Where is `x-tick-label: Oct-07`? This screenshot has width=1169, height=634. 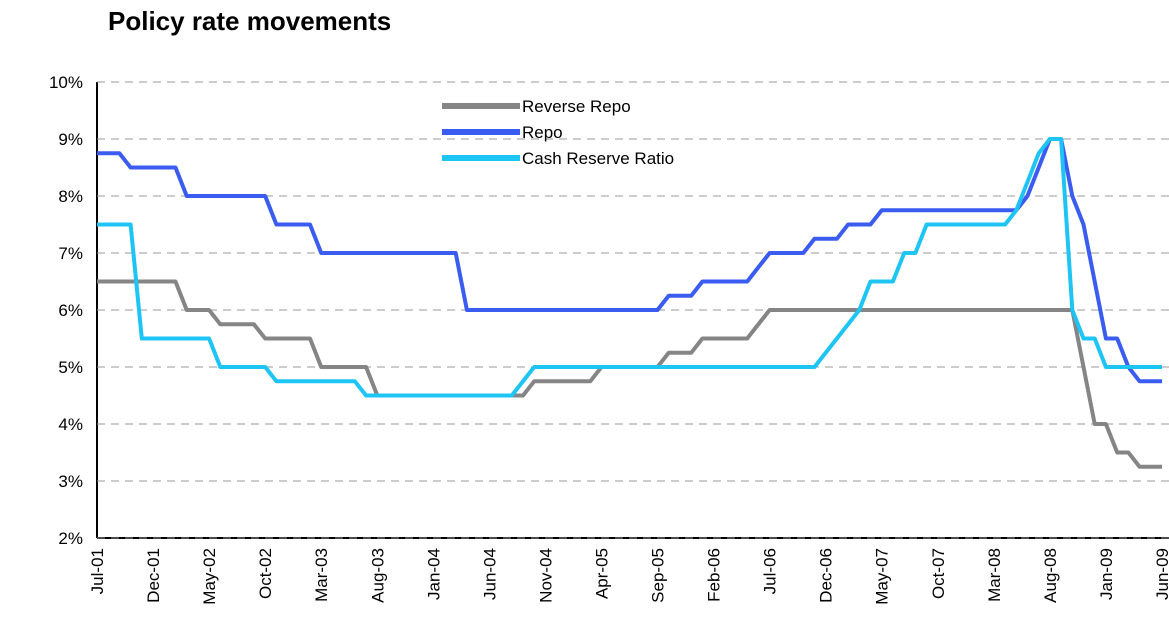 x-tick-label: Oct-07 is located at coordinates (938, 573).